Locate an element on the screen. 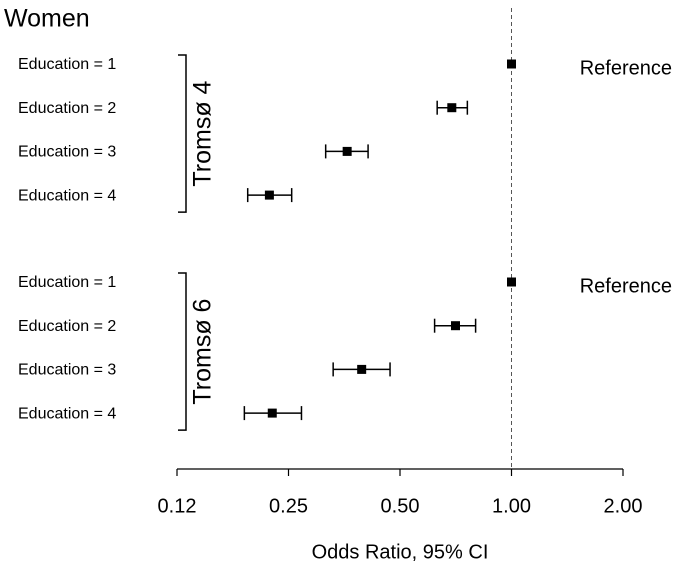 This screenshot has width=675, height=573. x-tick-label: 0.50 is located at coordinates (400, 506).